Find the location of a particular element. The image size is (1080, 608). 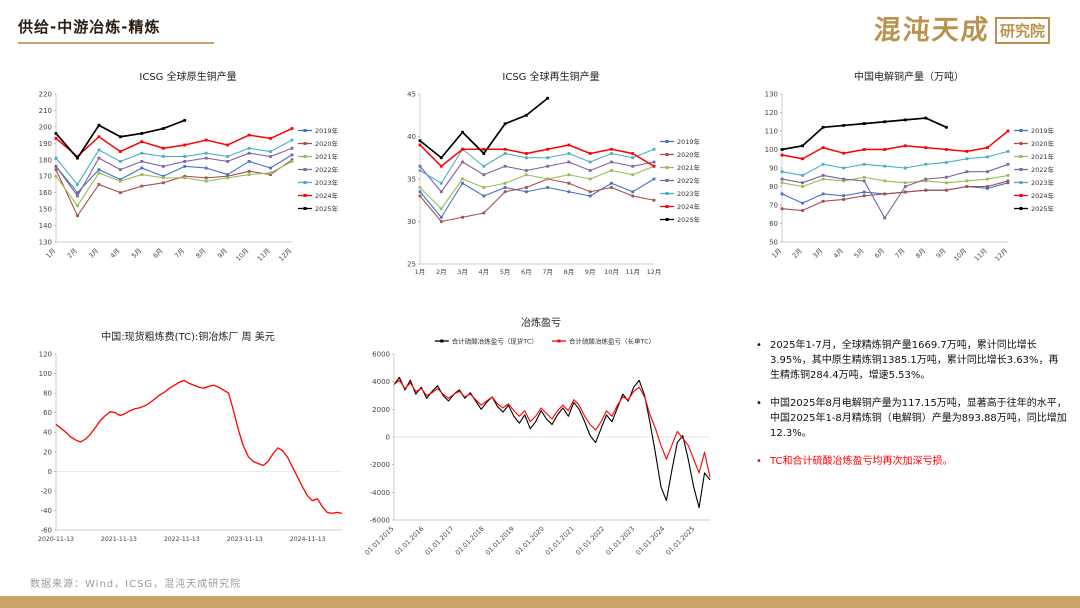

svg-text: 190 is located at coordinates (45, 144).